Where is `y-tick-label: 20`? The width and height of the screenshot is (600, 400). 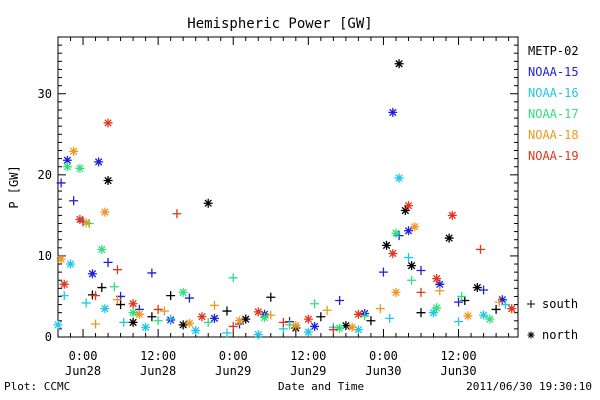
y-tick-label: 20 is located at coordinates (45, 175).